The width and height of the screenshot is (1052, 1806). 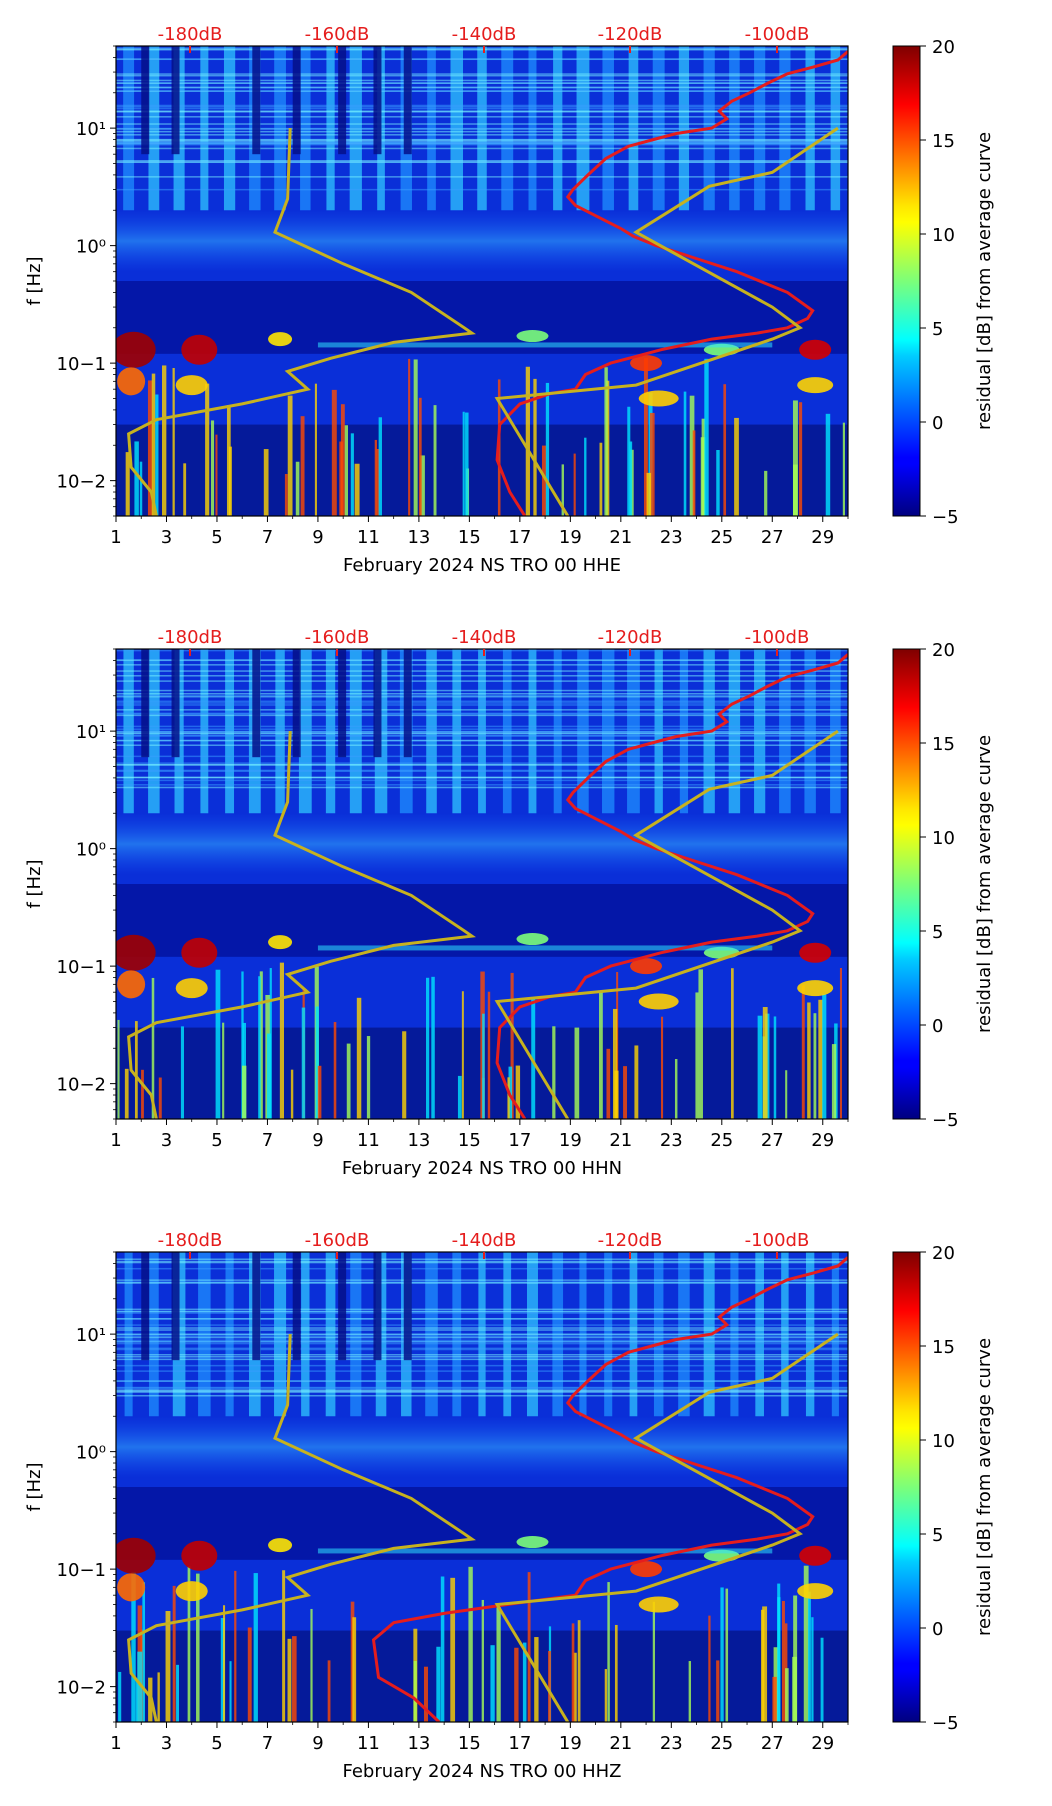 I want to click on x-tick-label: 21, so click(x=620, y=537).